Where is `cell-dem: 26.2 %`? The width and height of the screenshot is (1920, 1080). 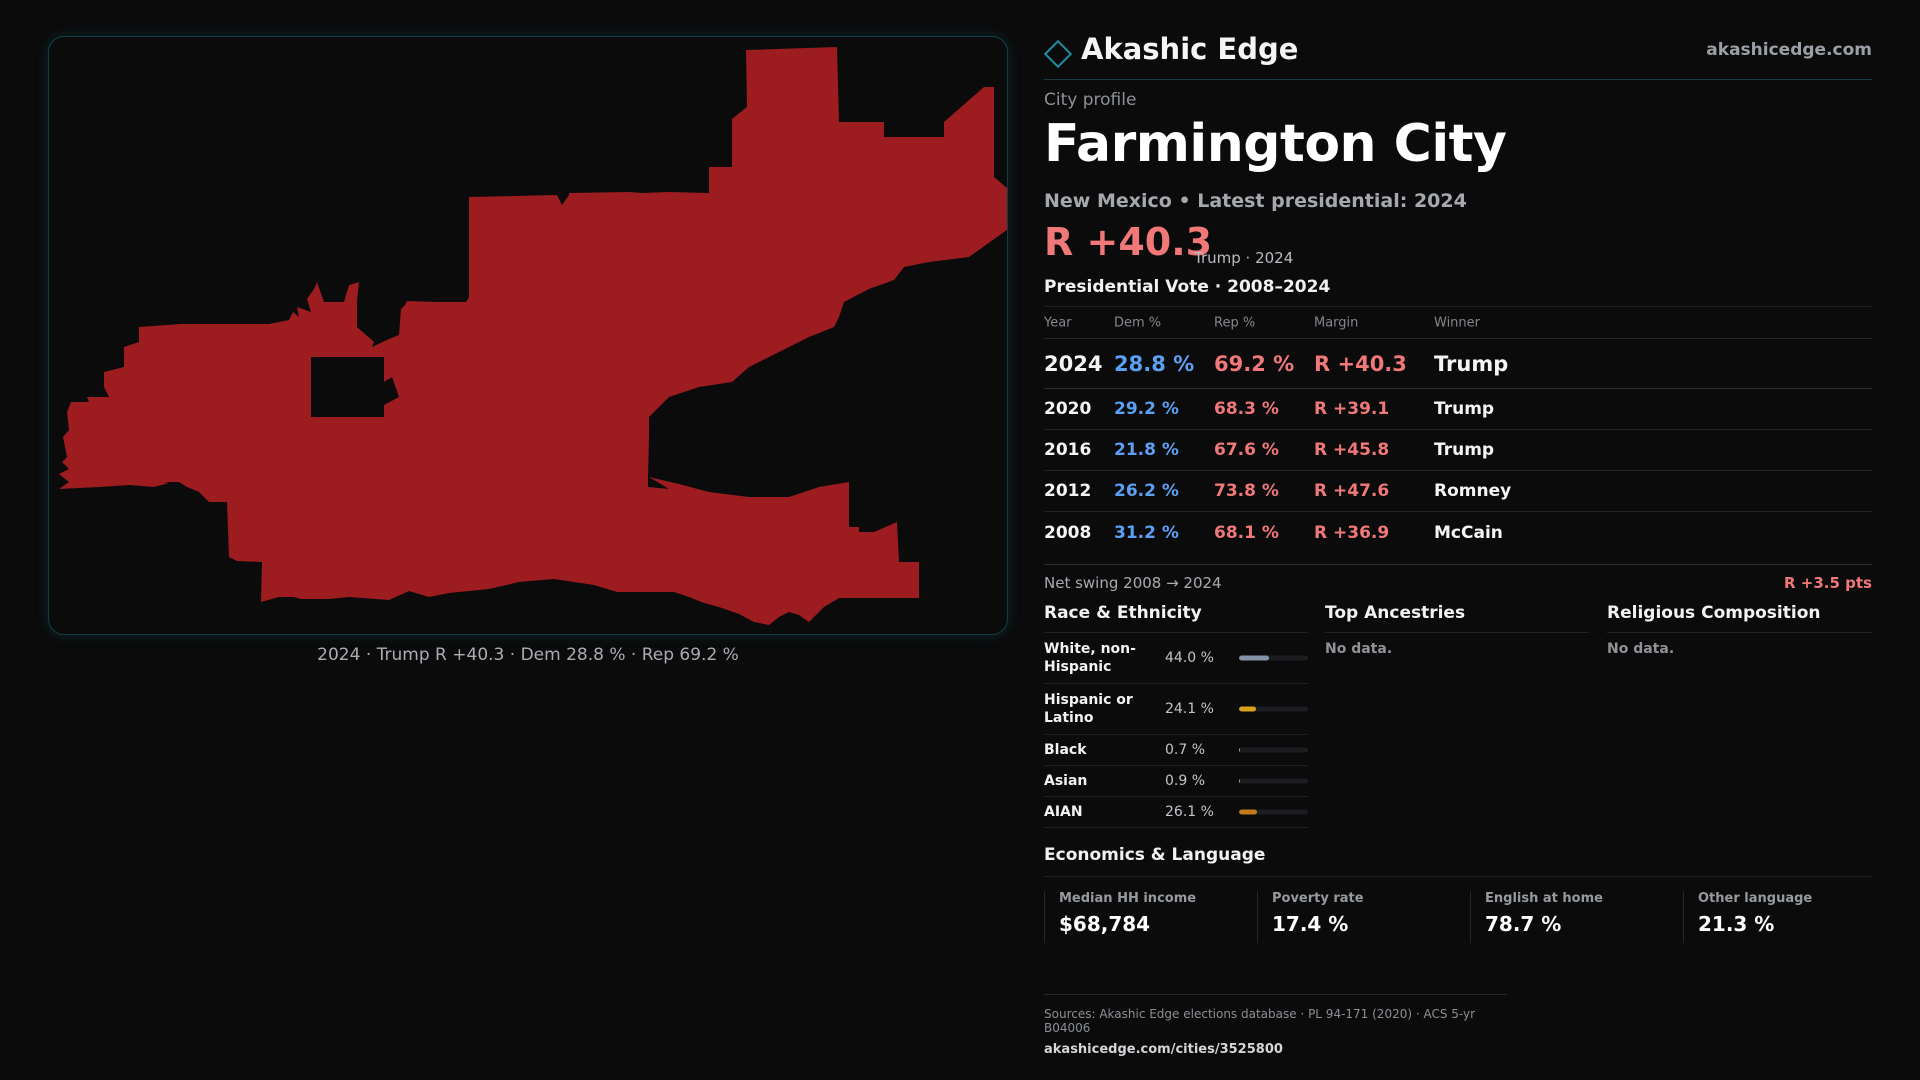
cell-dem: 26.2 % is located at coordinates (1146, 491).